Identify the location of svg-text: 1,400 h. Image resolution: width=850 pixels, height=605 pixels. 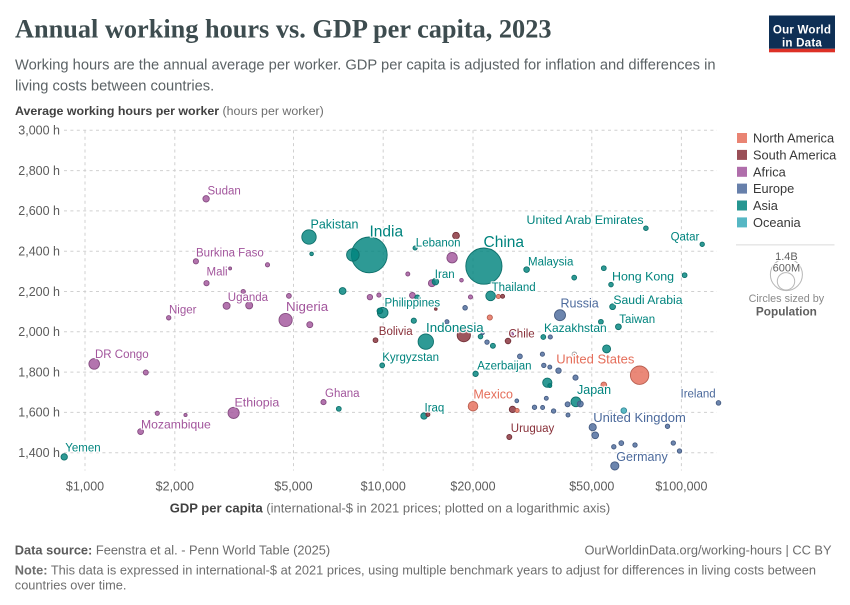
(39, 453).